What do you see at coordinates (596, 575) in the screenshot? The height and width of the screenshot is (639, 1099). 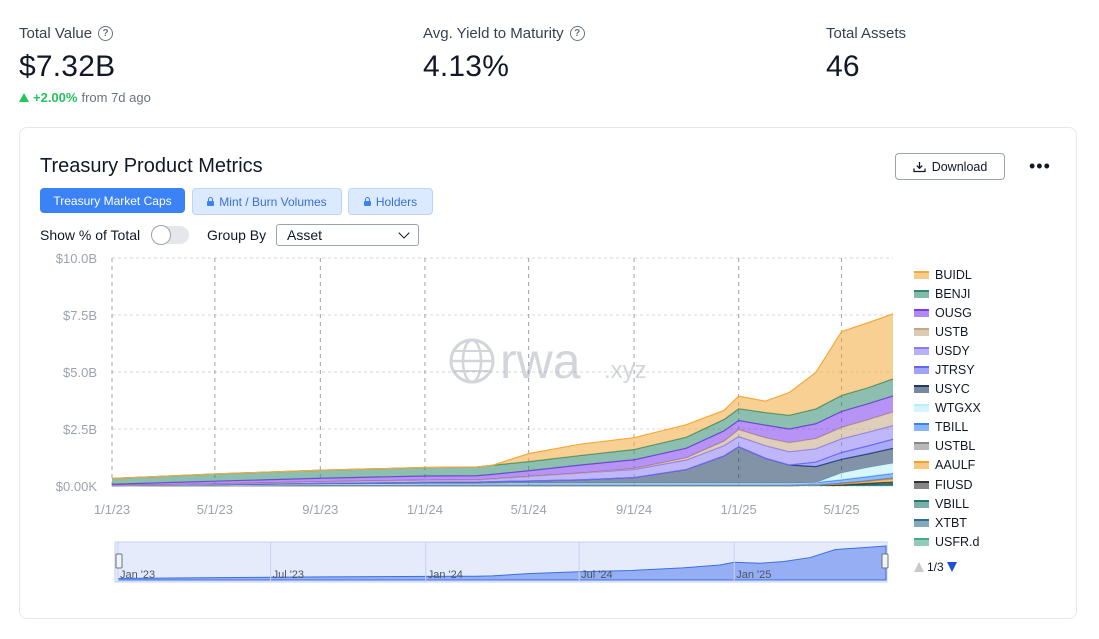 I see `navigator-label: Jul '24` at bounding box center [596, 575].